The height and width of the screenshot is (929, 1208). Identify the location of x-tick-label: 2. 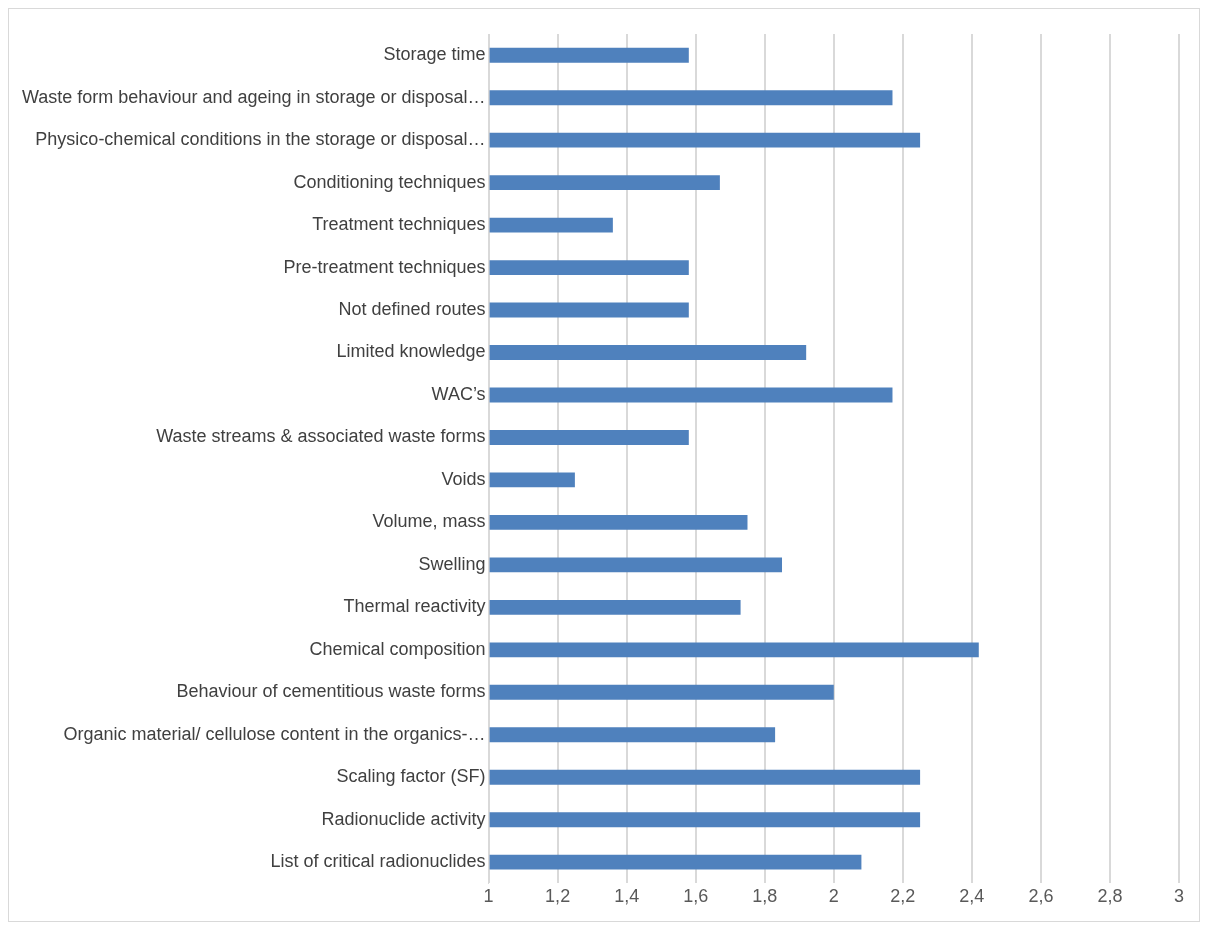
(833, 896).